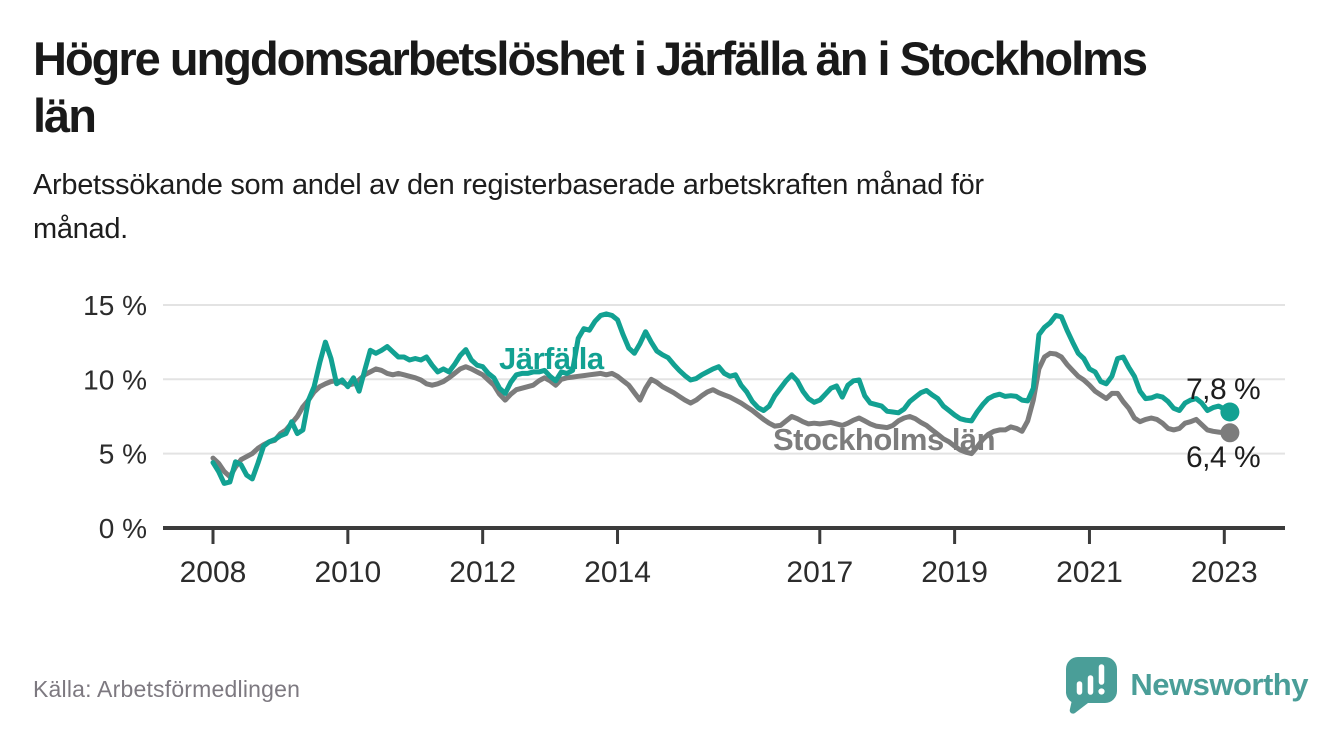 The image size is (1340, 734). I want to click on x-axis-label: 2010, so click(347, 572).